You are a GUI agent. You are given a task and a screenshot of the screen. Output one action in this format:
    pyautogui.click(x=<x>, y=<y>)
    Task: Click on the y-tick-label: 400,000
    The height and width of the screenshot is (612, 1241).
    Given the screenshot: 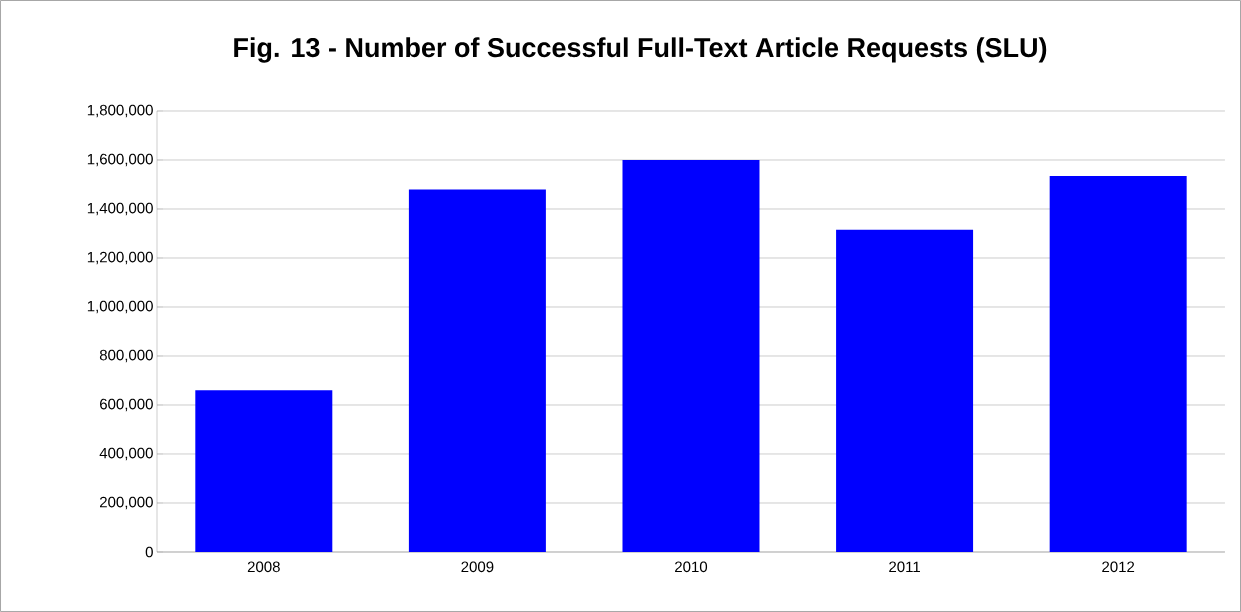 What is the action you would take?
    pyautogui.click(x=126, y=454)
    